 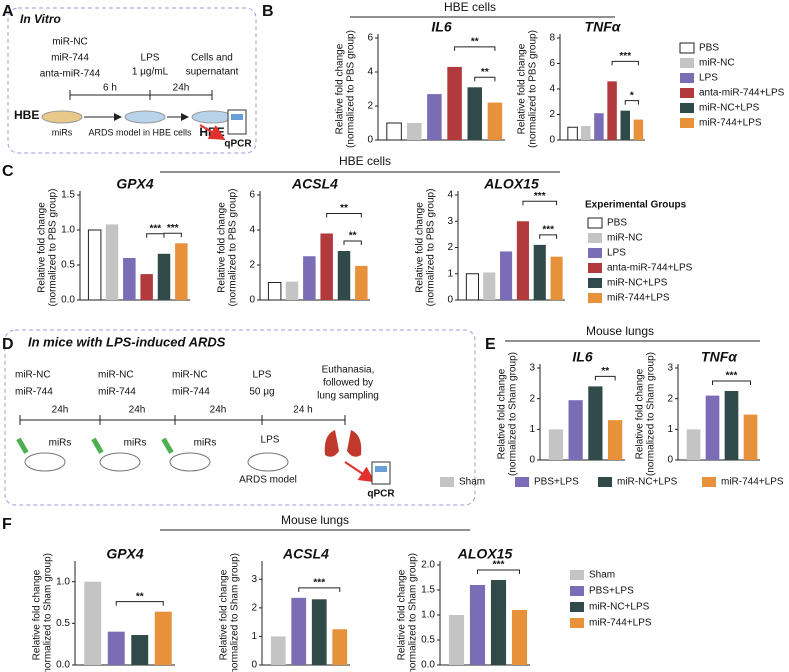 I want to click on legend-label: miR-NC+LPS, so click(x=729, y=108).